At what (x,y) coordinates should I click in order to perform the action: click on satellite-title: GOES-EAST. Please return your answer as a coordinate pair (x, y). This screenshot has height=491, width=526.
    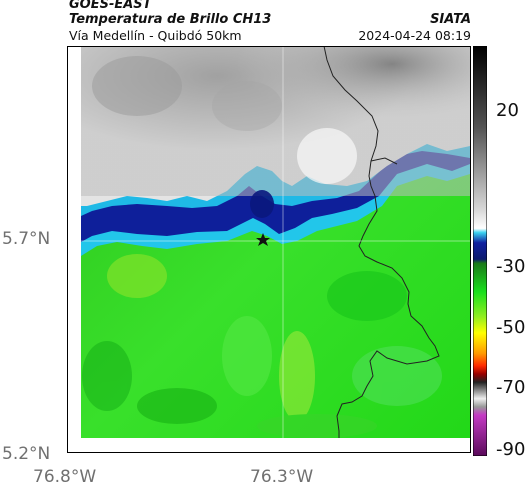
    Looking at the image, I should click on (110, 6).